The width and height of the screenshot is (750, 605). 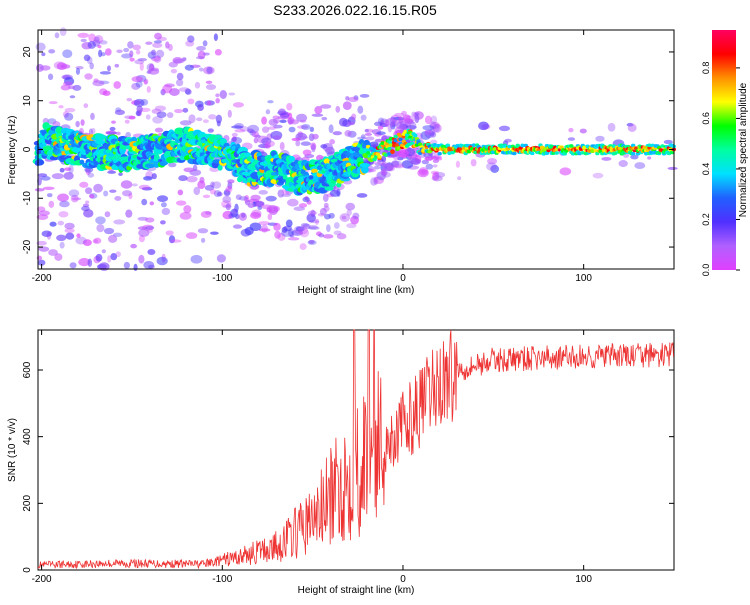 I want to click on spectrogram-xtick-label: -200, so click(x=42, y=278).